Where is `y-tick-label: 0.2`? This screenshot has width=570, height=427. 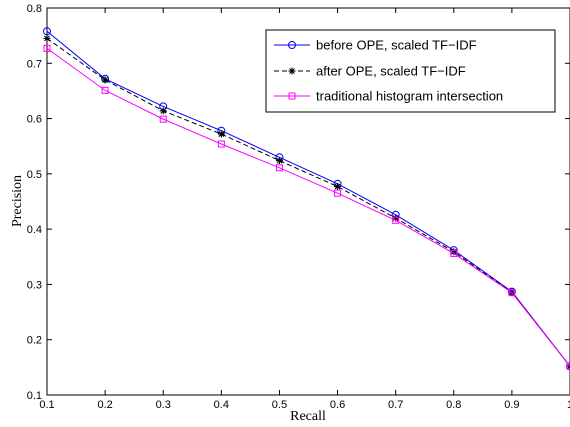 y-tick-label: 0.2 is located at coordinates (34, 341).